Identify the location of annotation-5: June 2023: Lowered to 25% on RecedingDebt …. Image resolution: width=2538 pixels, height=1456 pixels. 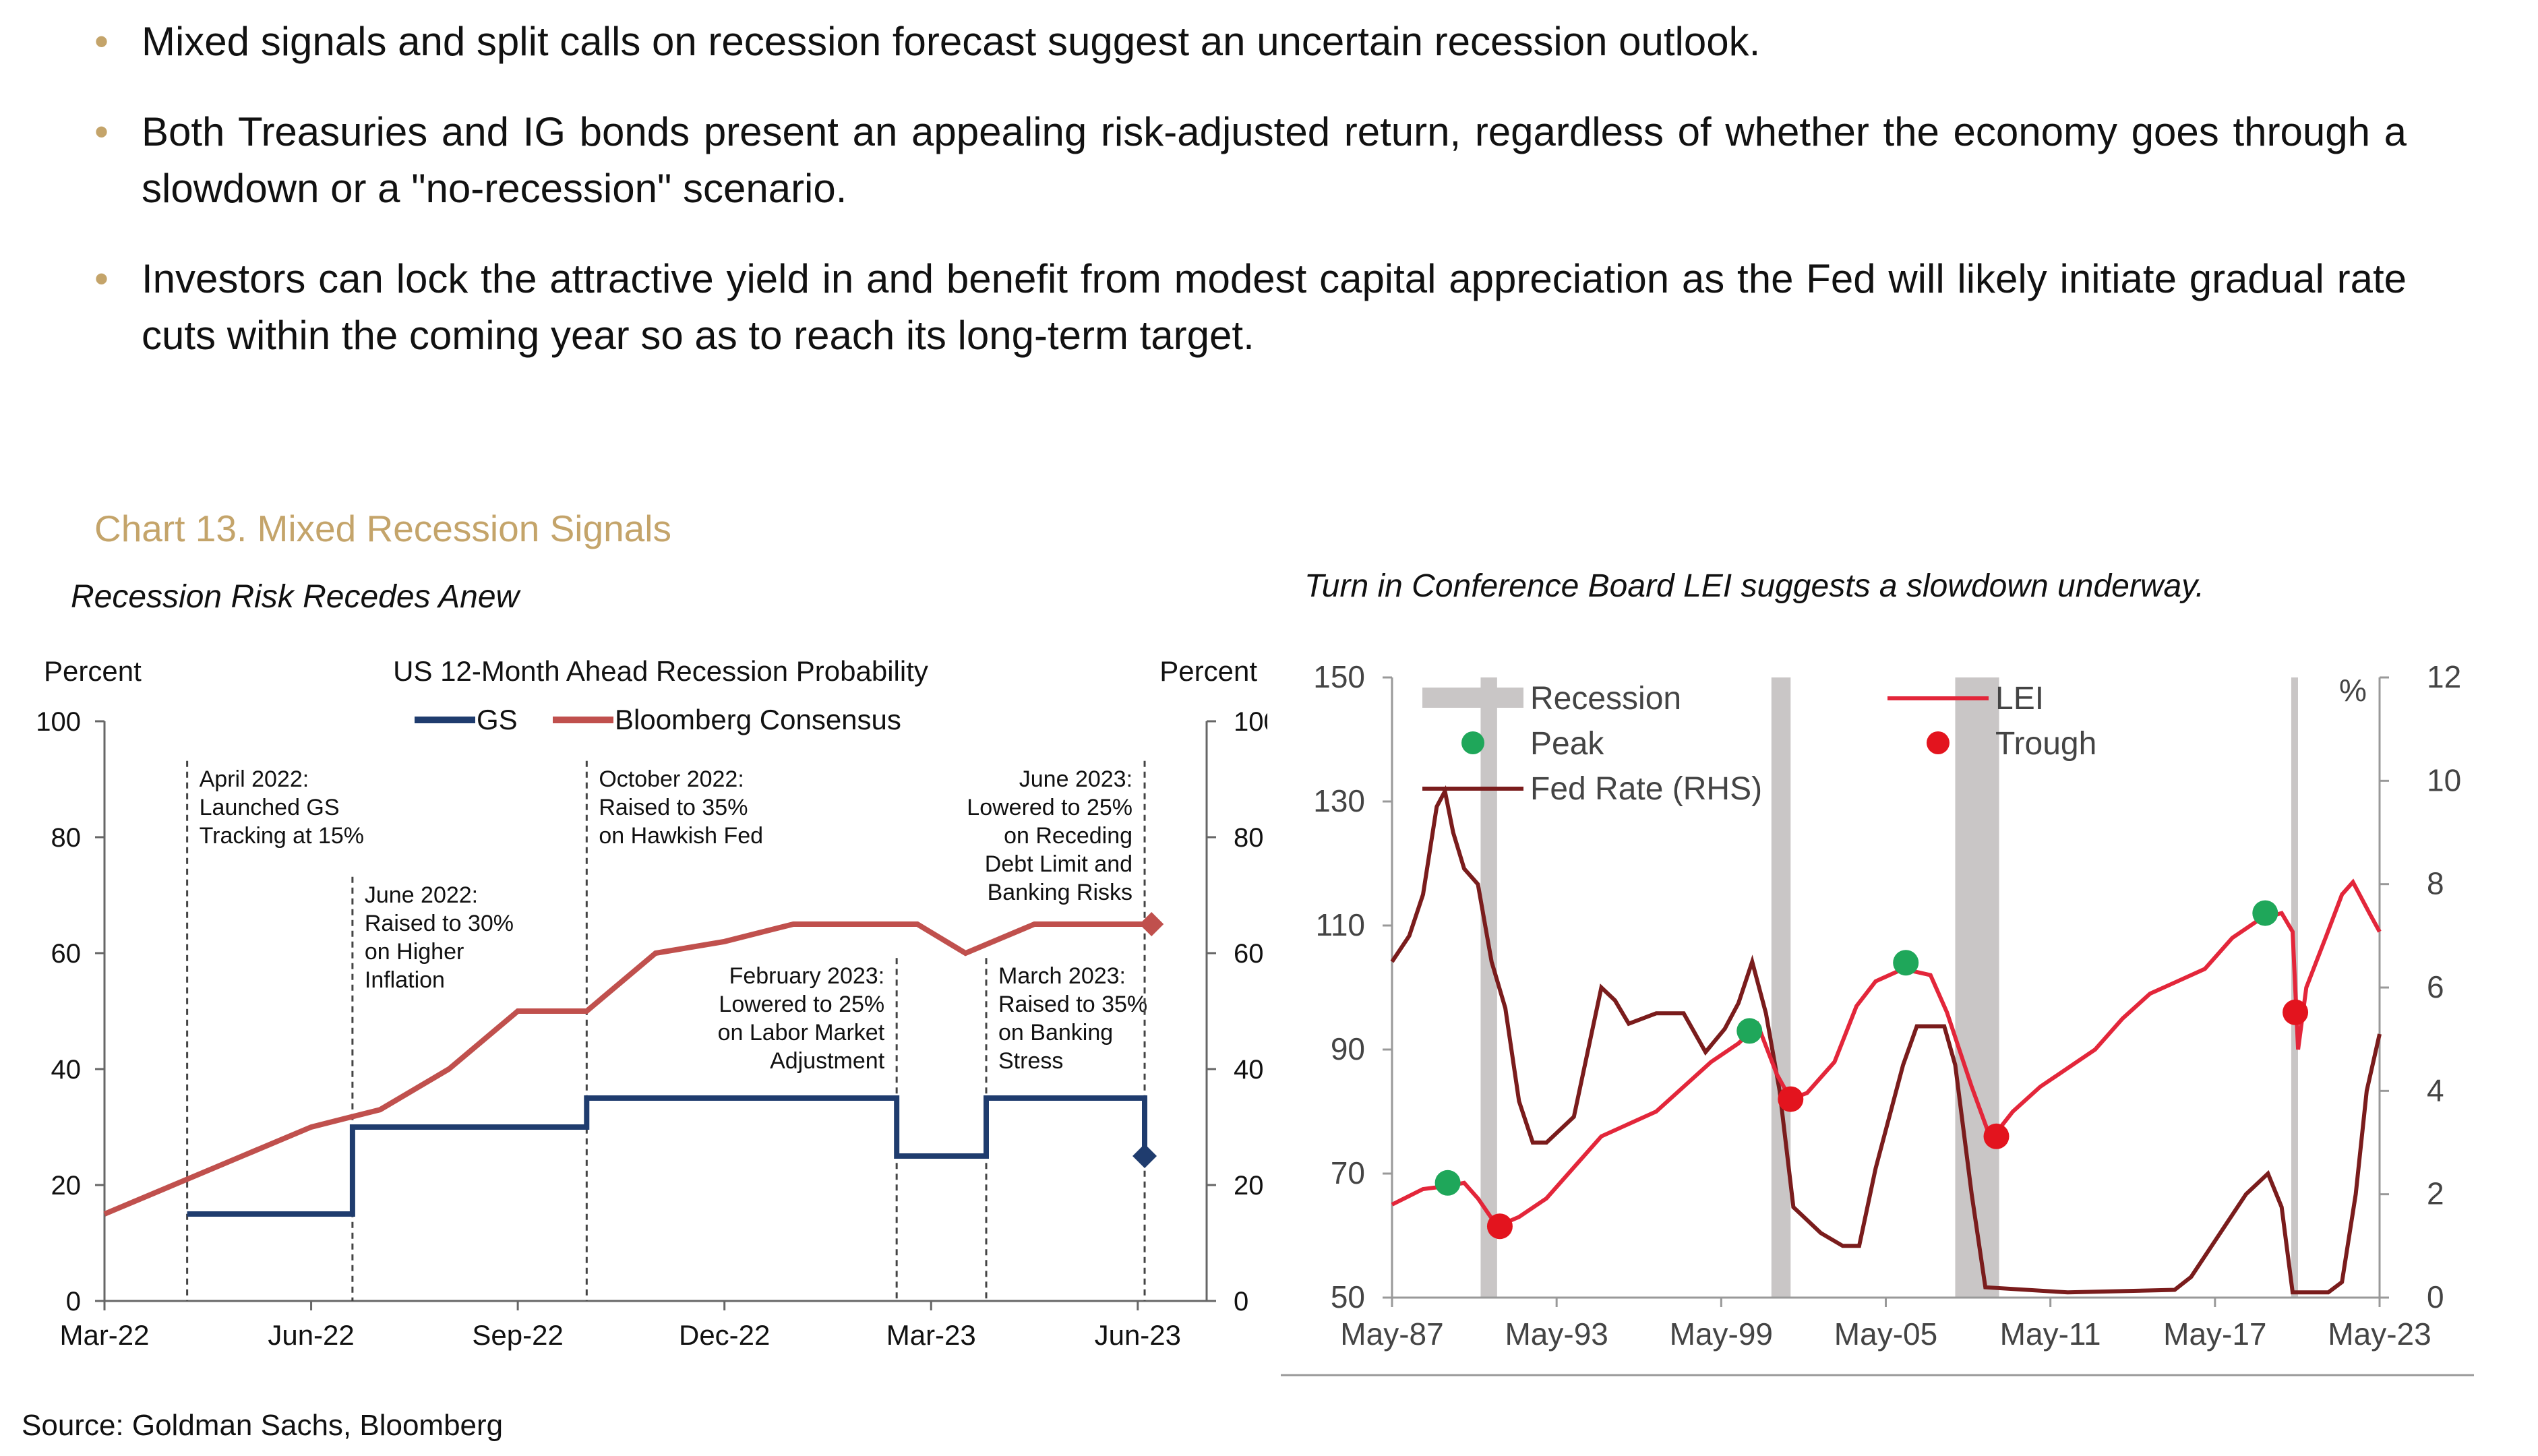
(1049, 835).